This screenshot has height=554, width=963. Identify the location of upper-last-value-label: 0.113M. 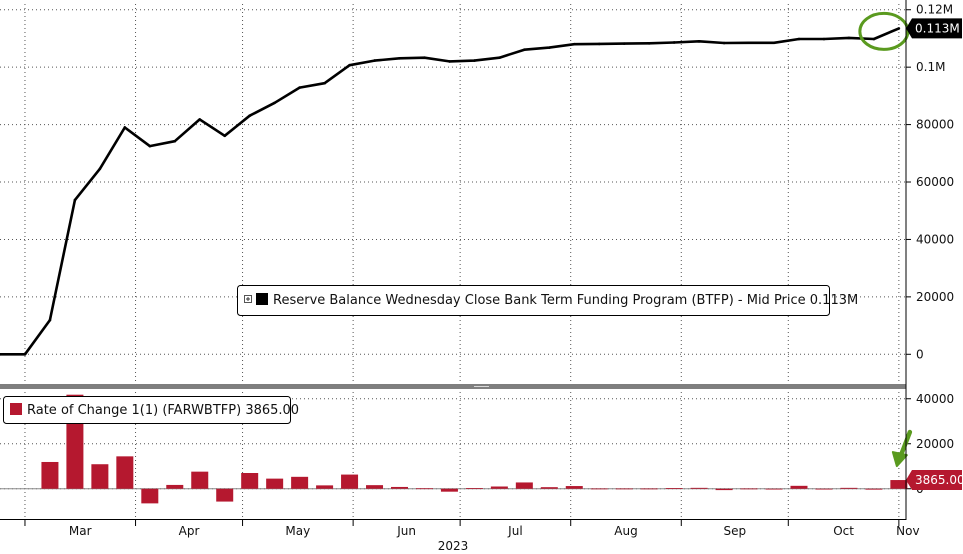
(934, 28).